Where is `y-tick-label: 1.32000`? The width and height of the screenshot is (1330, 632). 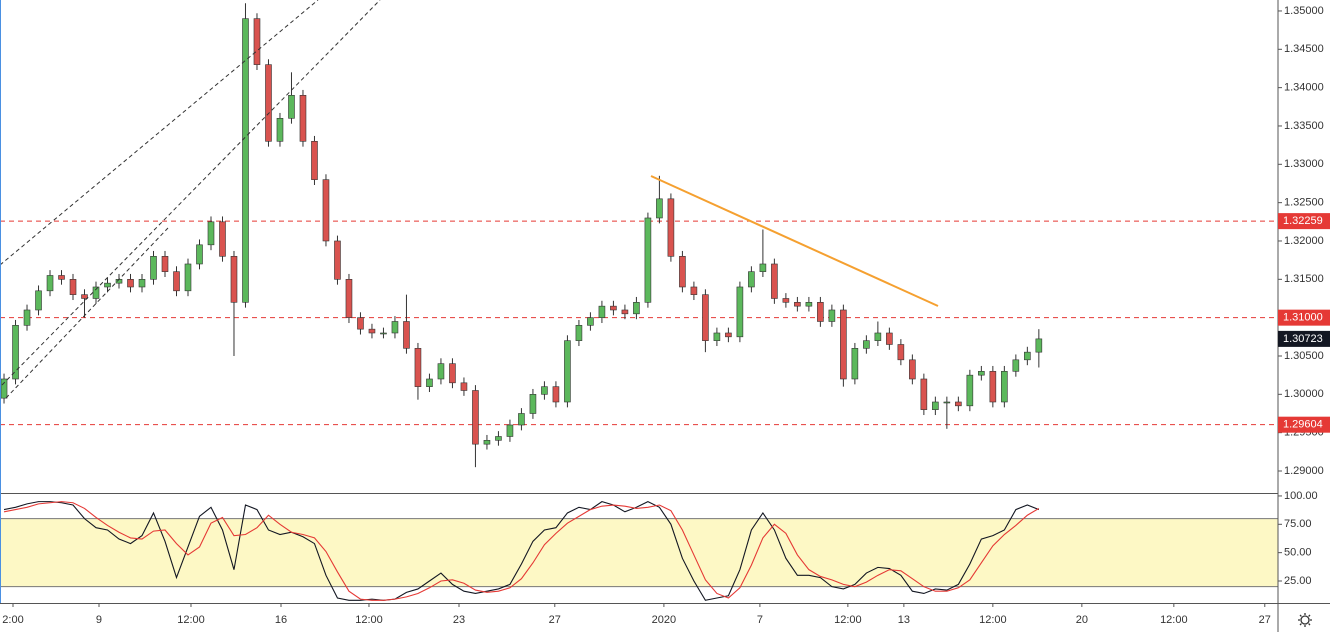
y-tick-label: 1.32000 is located at coordinates (1304, 241).